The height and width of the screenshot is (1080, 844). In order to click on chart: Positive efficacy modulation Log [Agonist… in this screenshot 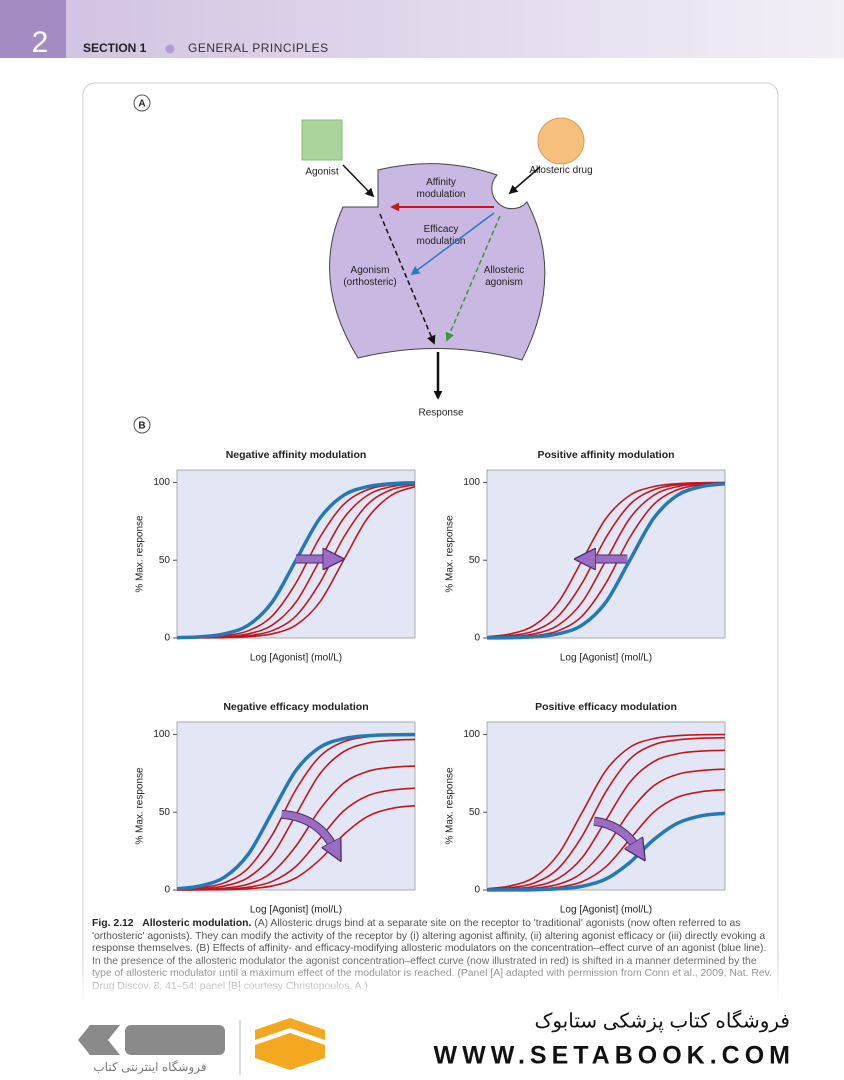, I will do `click(585, 808)`.